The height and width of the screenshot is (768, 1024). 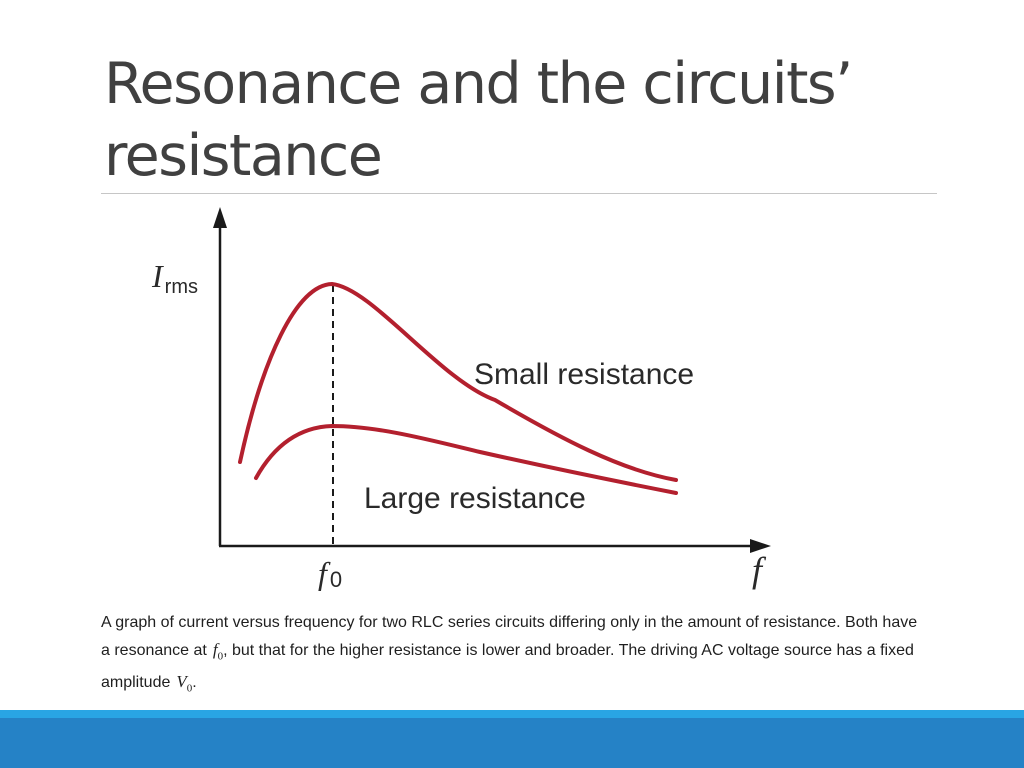 I want to click on curve-small-resistance, so click(x=458, y=381).